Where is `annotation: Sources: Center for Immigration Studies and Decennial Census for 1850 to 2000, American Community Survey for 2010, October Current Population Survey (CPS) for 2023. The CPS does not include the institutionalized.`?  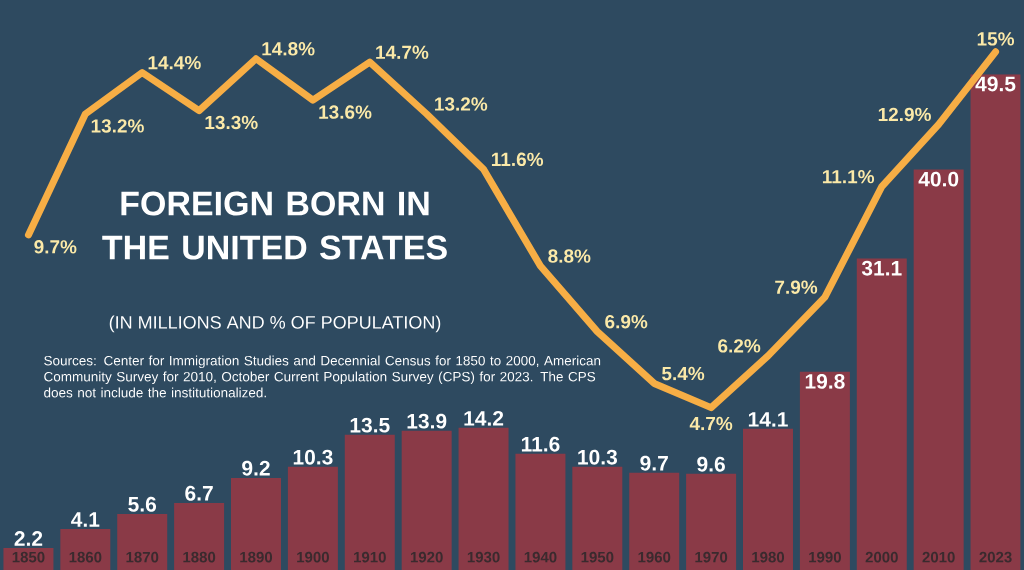 annotation: Sources: Center for Immigration Studies and Decennial Census for 1850 to 2000, American Community Survey for 2010, October Current Population Survey (CPS) for 2023. The CPS does not include the institutionalized. is located at coordinates (322, 376).